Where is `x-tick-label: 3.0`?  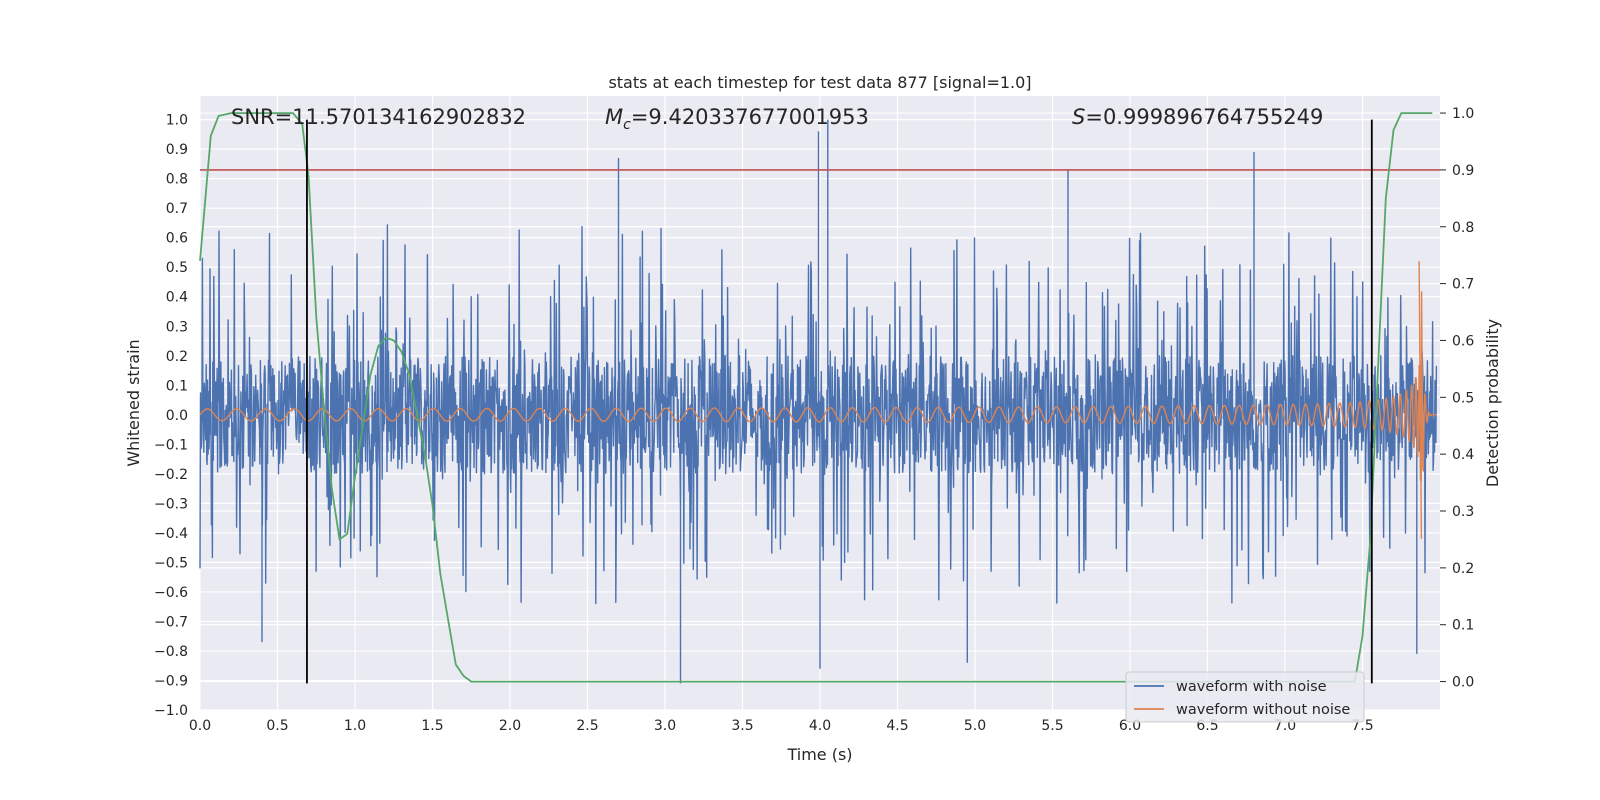
x-tick-label: 3.0 is located at coordinates (665, 726).